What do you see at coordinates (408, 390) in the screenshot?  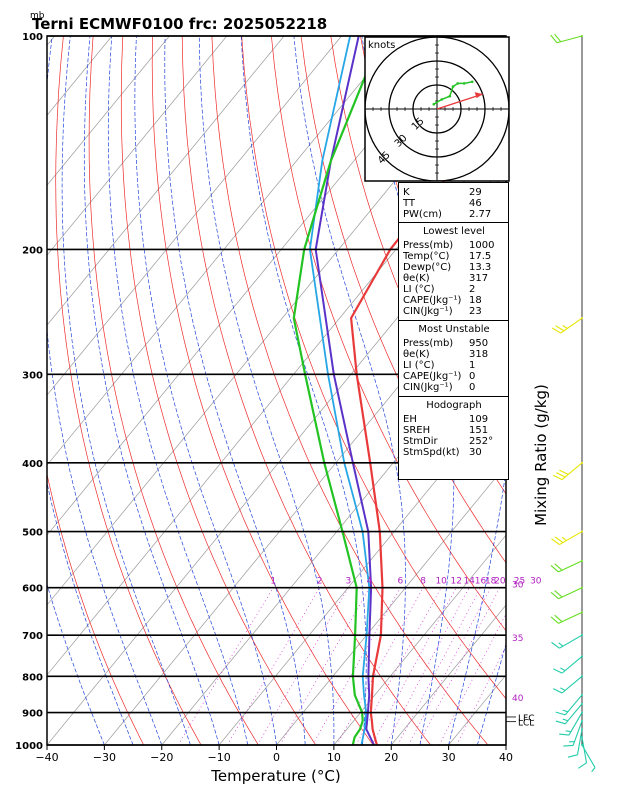 I see `moist-adiabat-line` at bounding box center [408, 390].